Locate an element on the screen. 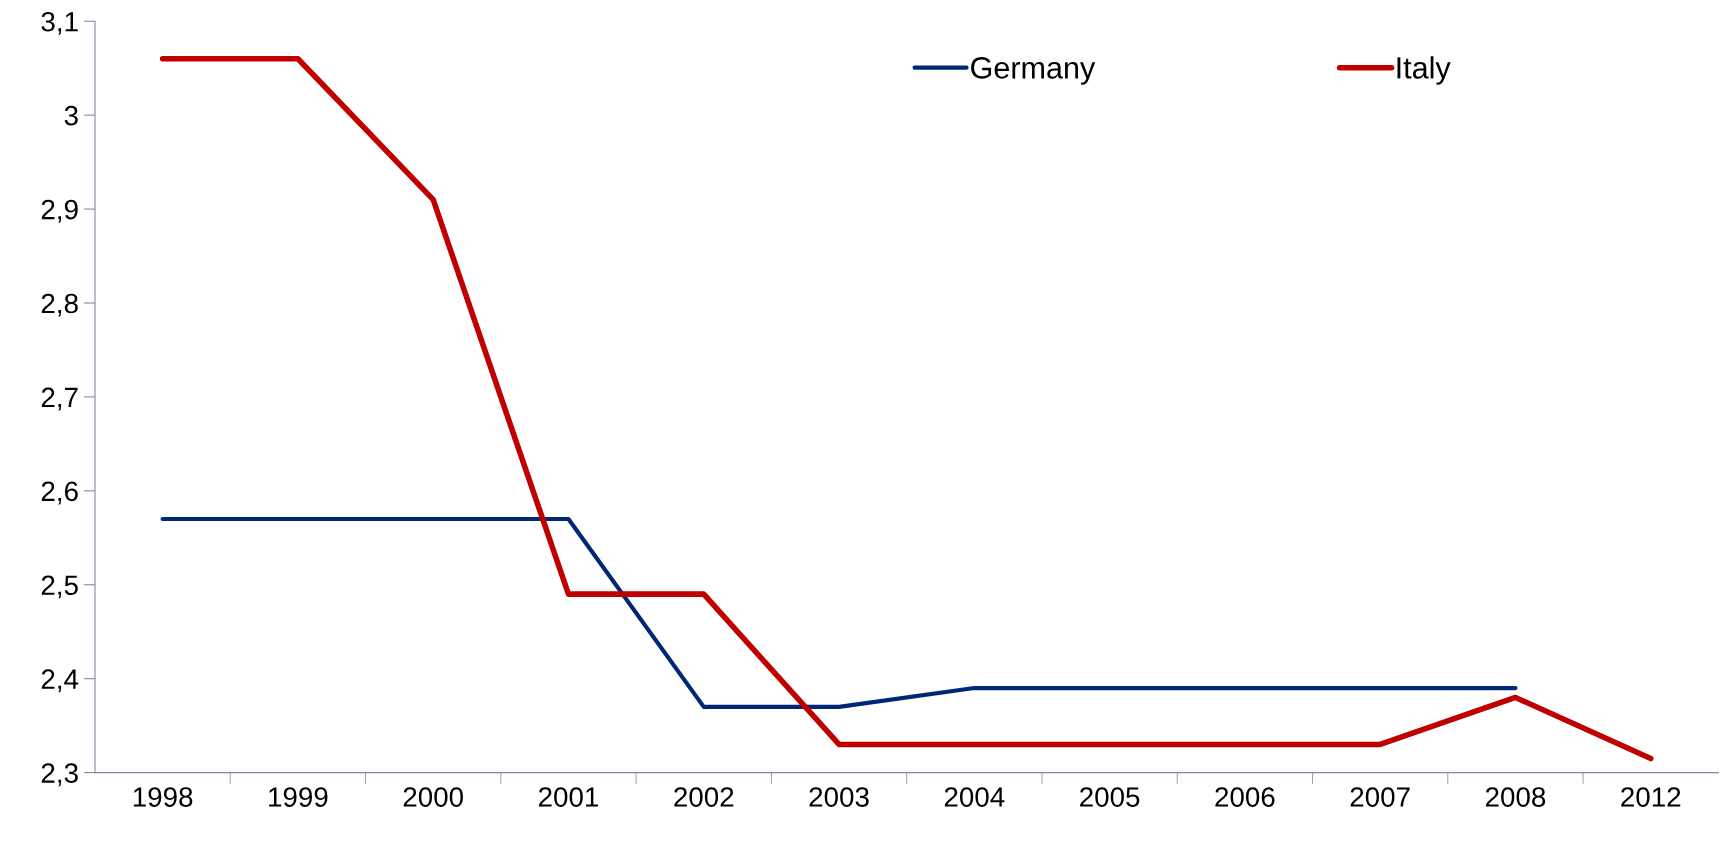  x-tick-label: 2000 is located at coordinates (433, 797).